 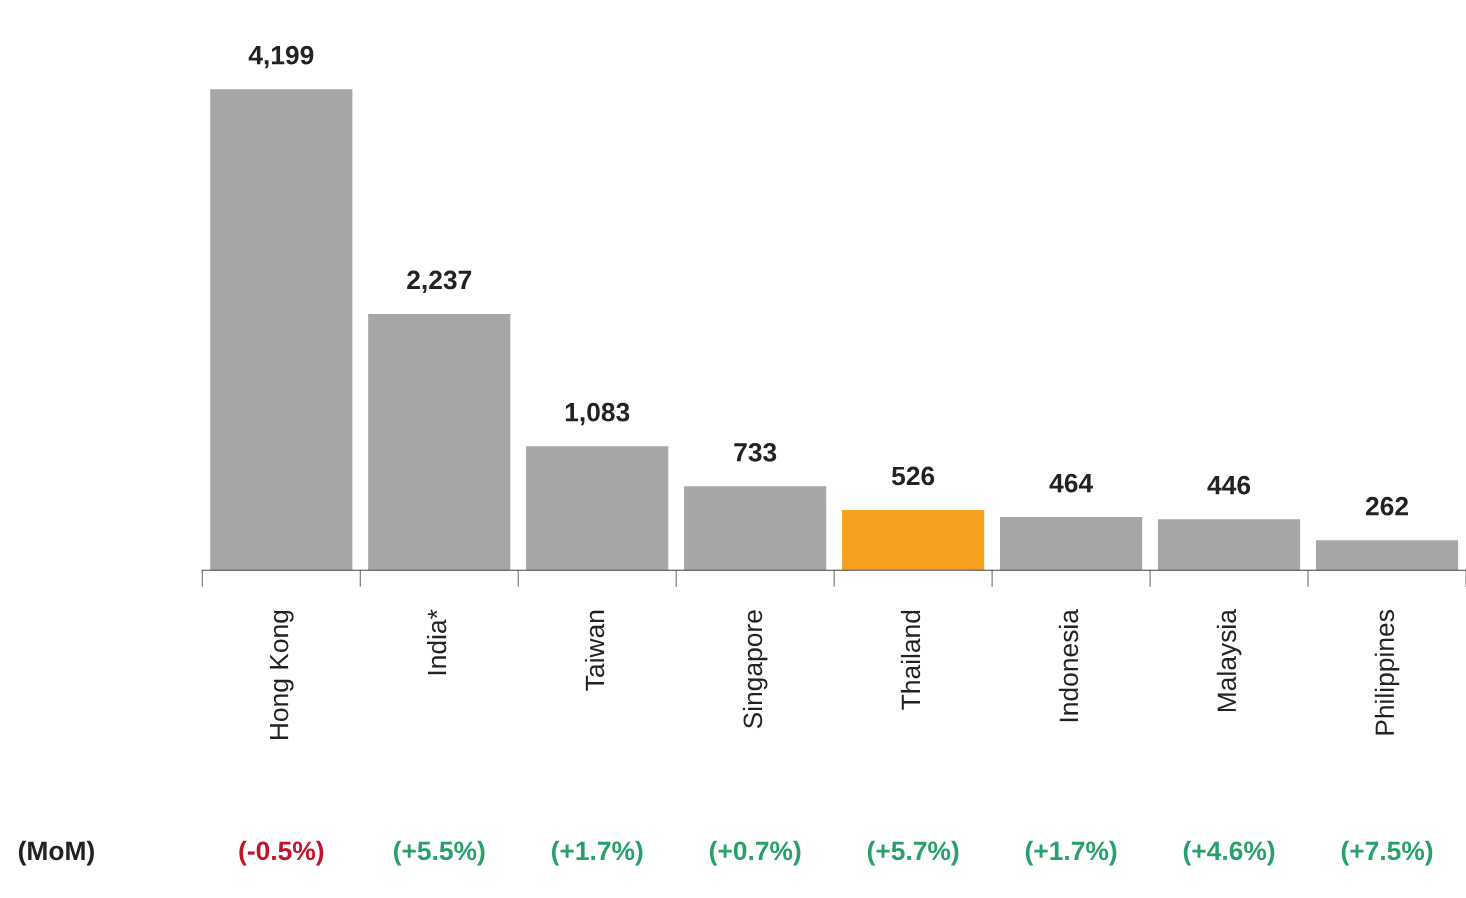 I want to click on text: (+7.5%), so click(x=1387, y=853).